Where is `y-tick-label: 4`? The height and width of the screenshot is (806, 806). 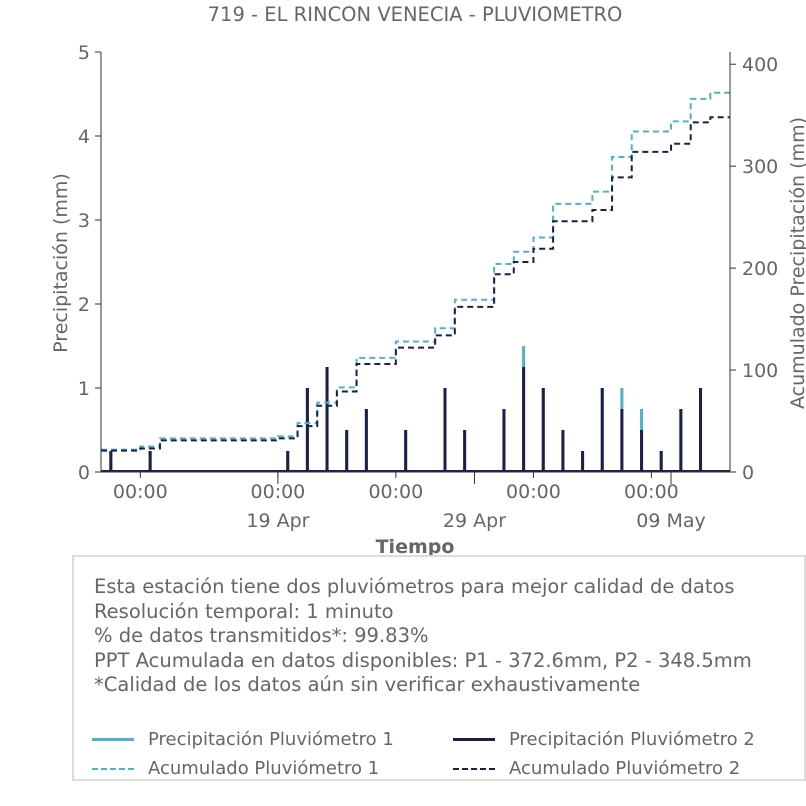
y-tick-label: 4 is located at coordinates (84, 137).